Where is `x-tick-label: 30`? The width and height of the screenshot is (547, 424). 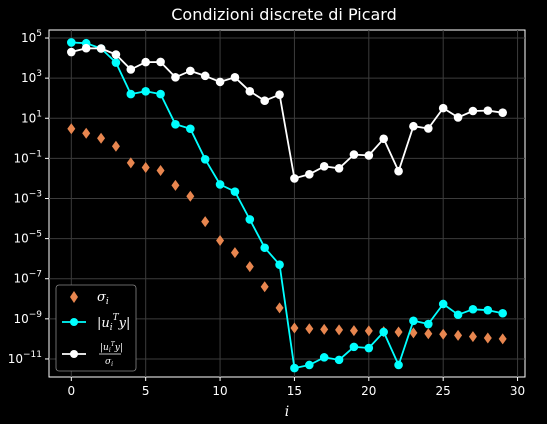 x-tick-label: 30 is located at coordinates (517, 391).